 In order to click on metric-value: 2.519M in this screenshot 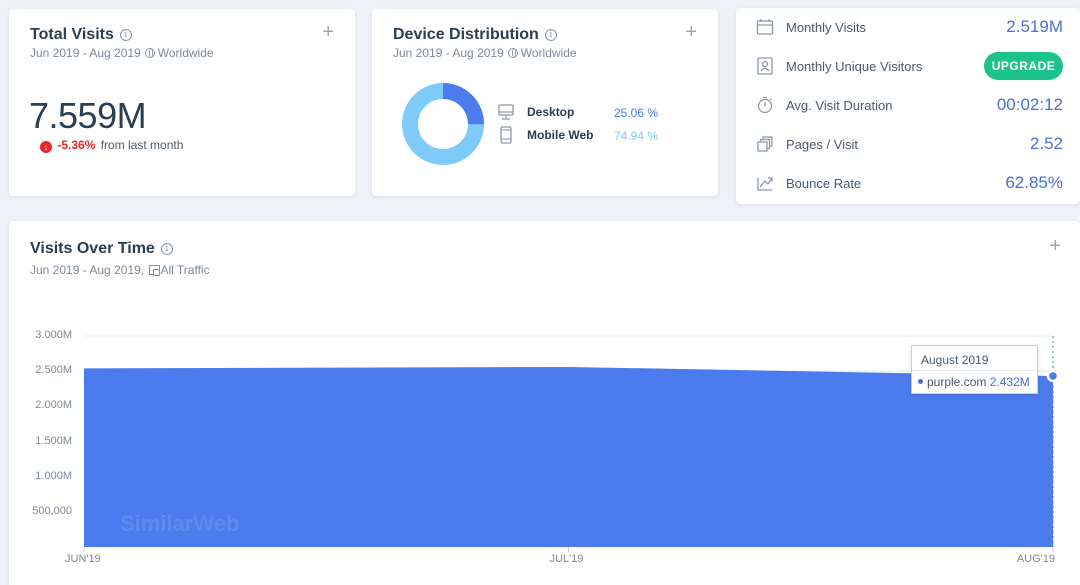, I will do `click(1034, 26)`.